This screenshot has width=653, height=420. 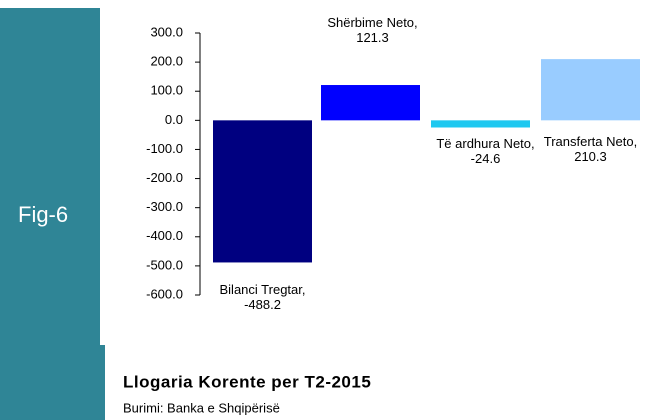 What do you see at coordinates (164, 177) in the screenshot?
I see `y-tick-label: -200.0` at bounding box center [164, 177].